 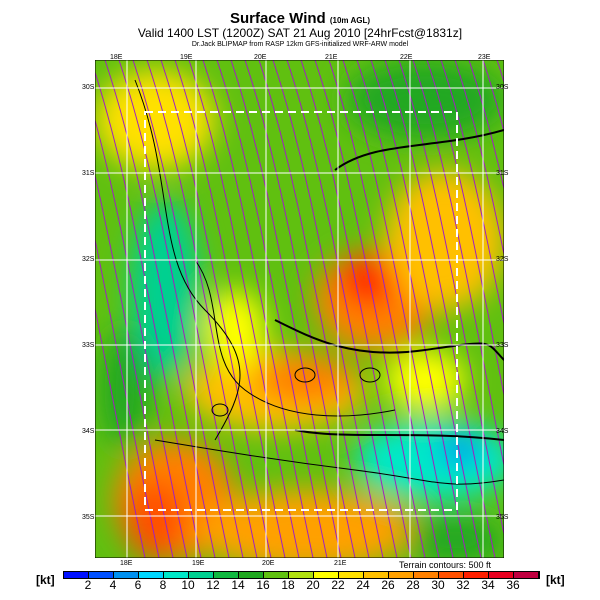 I want to click on colorbar-tick: 10, so click(x=188, y=585).